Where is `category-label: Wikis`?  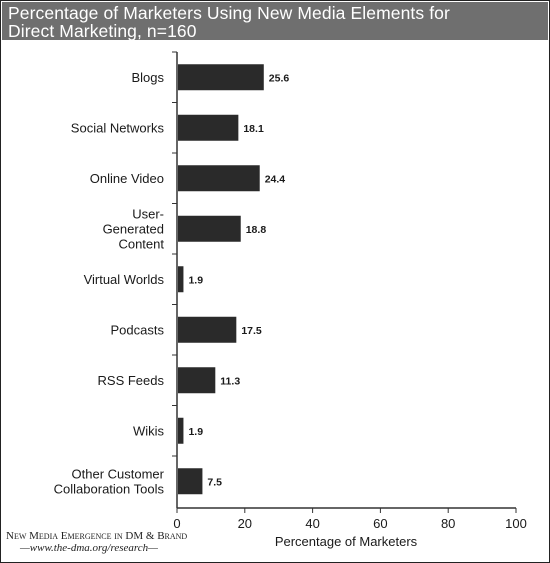
category-label: Wikis is located at coordinates (149, 430).